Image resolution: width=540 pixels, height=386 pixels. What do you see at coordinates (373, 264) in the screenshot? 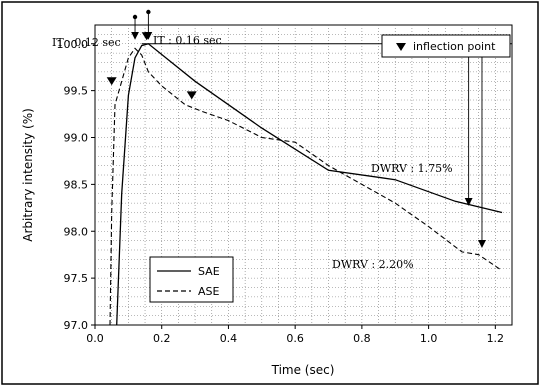
I see `dwrv-ase-label: DWRV : 2.20%` at bounding box center [373, 264].